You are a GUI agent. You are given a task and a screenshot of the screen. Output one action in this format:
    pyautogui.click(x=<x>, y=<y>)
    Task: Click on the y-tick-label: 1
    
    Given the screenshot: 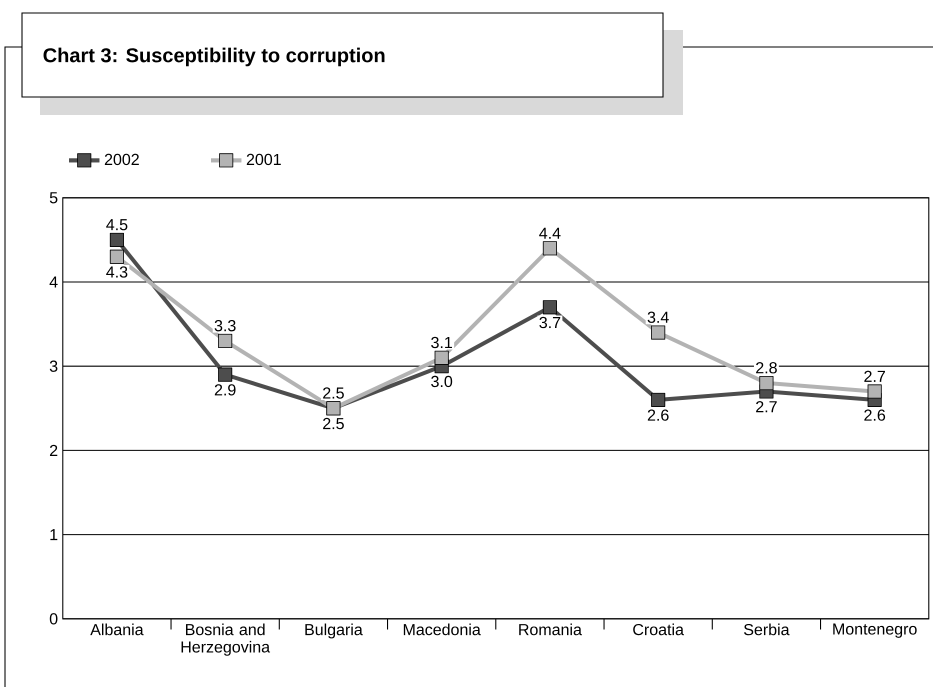 What is the action you would take?
    pyautogui.click(x=54, y=534)
    